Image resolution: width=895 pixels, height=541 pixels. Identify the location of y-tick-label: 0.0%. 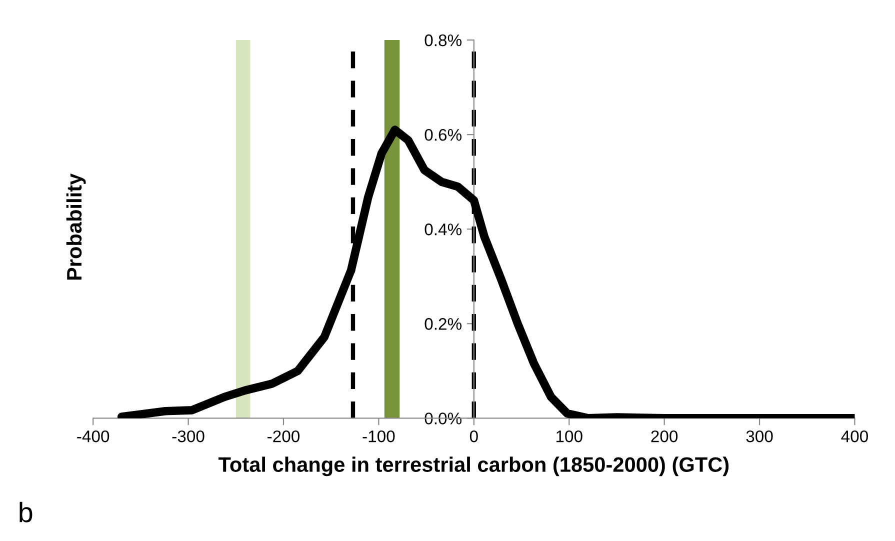
(443, 418).